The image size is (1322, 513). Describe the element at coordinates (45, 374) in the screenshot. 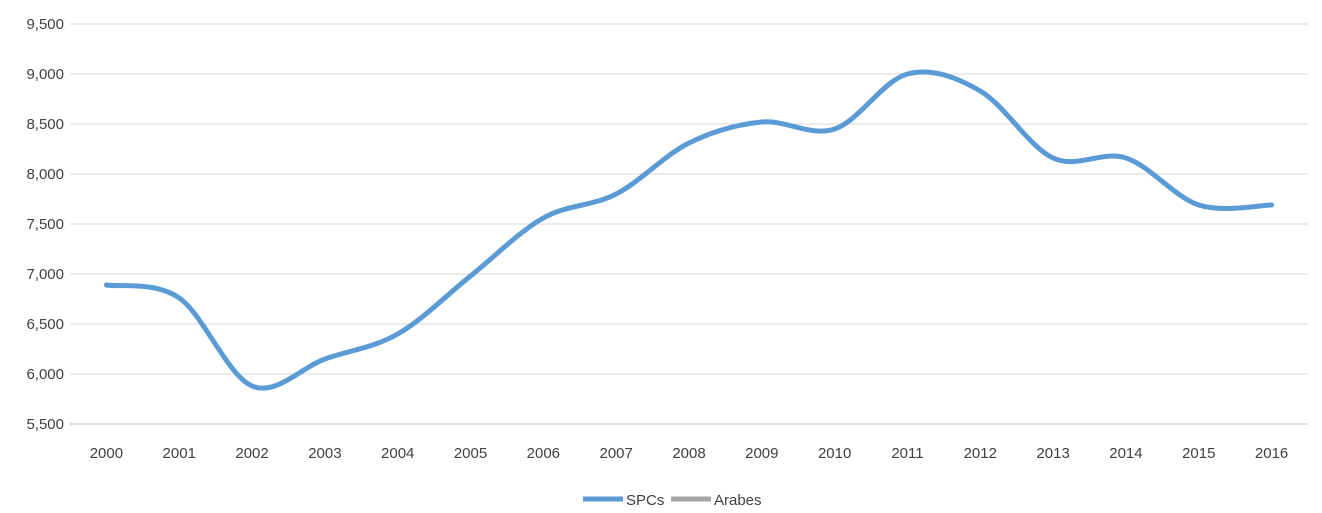

I see `y-tick-label: 6,000` at that location.